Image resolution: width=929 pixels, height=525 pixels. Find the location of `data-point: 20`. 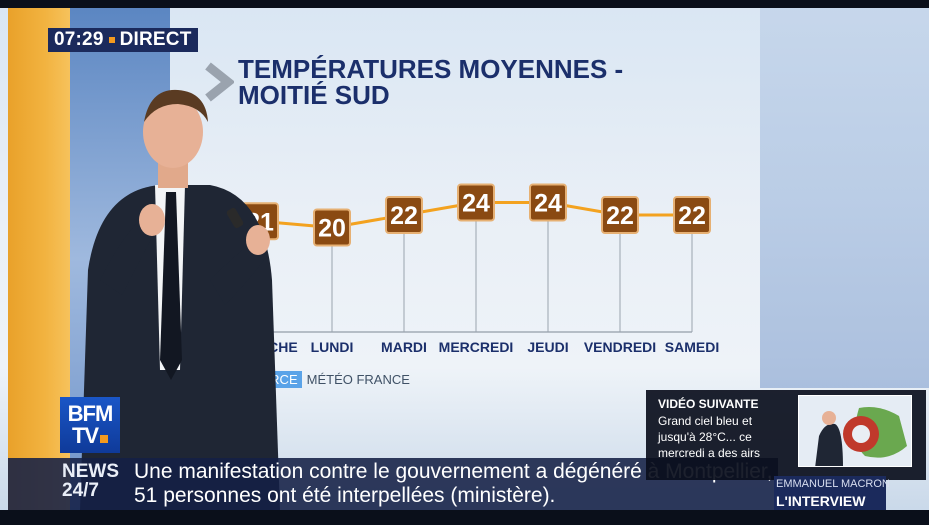

data-point: 20 is located at coordinates (332, 227).